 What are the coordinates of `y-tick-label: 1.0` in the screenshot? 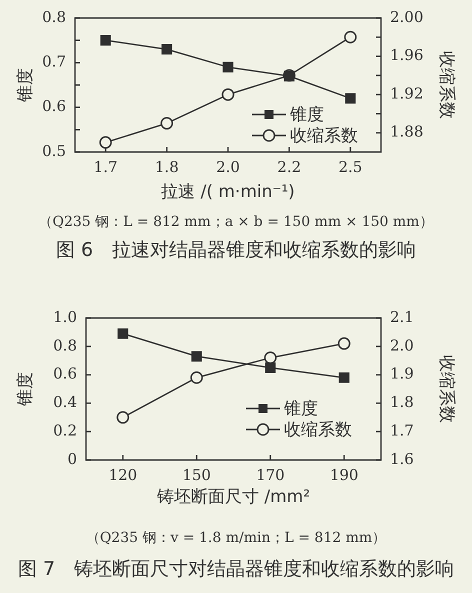 It's located at (65, 317).